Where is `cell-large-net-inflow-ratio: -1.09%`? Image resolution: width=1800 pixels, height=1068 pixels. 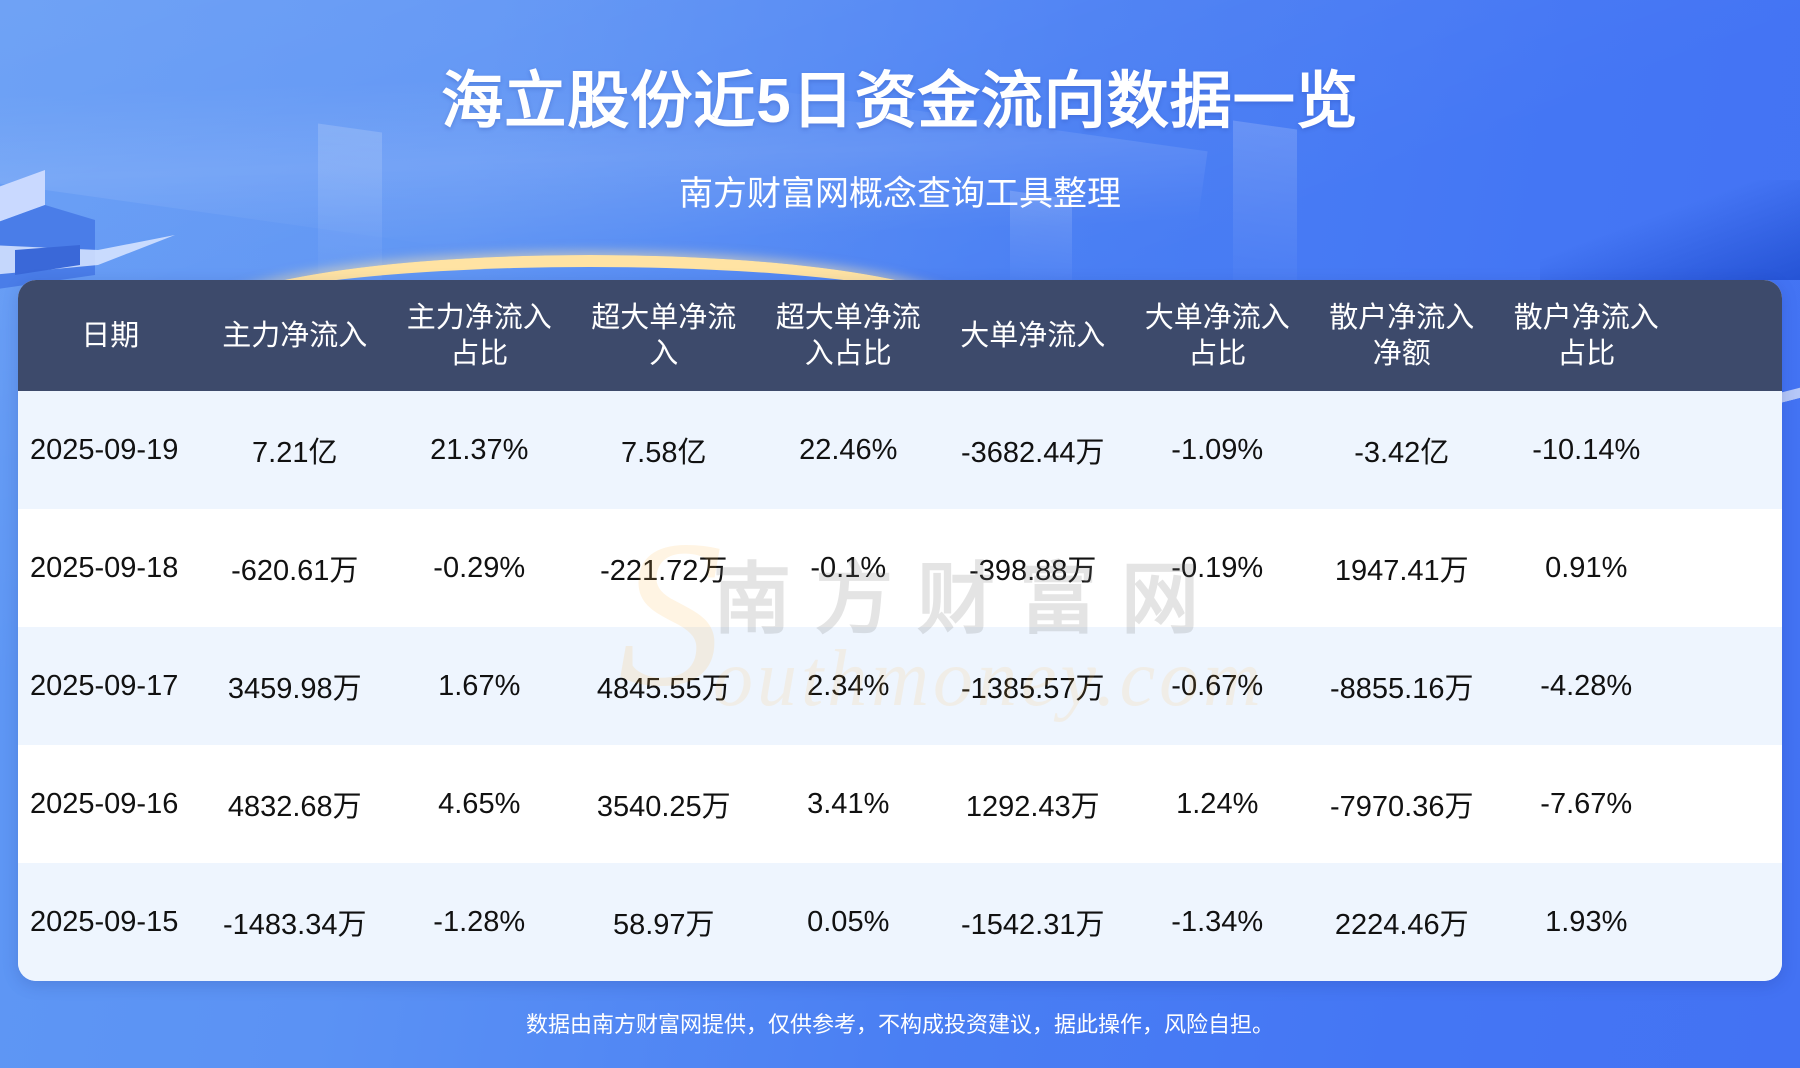
cell-large-net-inflow-ratio: -1.09% is located at coordinates (1217, 449).